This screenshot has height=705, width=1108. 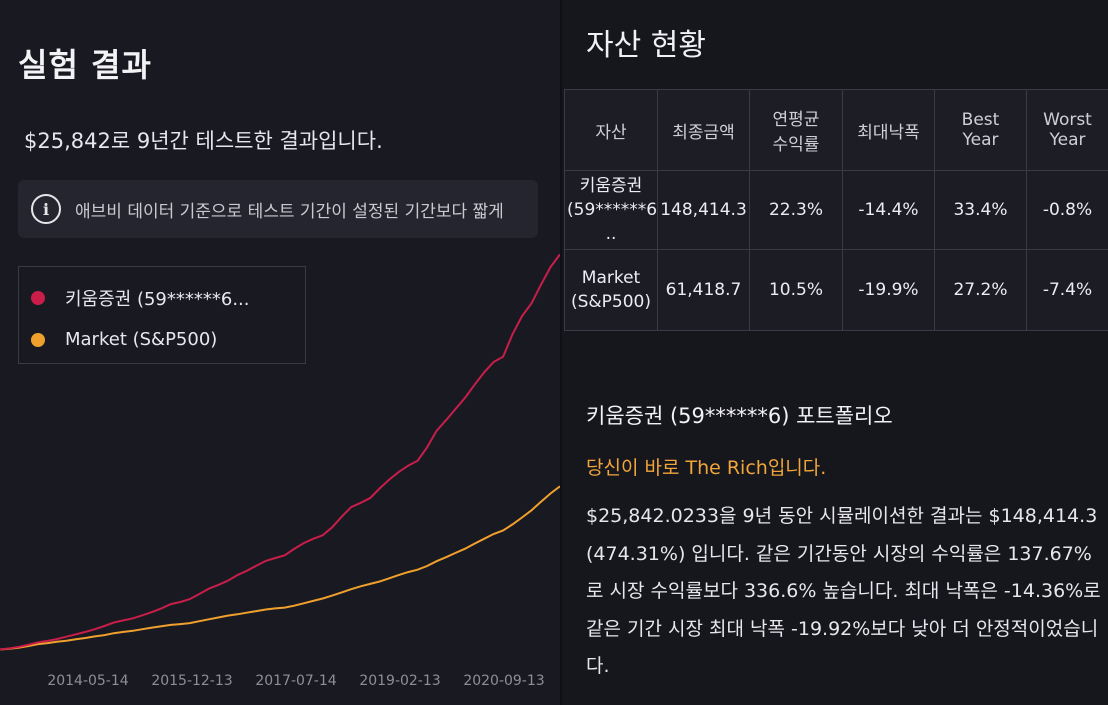 I want to click on header-best-year: Best Year, so click(x=980, y=130).